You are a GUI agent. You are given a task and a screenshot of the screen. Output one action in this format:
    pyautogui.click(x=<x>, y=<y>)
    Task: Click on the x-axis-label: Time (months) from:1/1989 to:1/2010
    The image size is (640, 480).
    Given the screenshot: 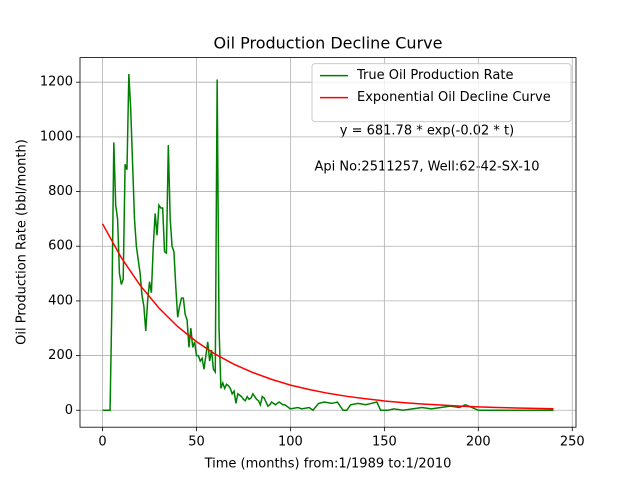 What is the action you would take?
    pyautogui.click(x=328, y=464)
    